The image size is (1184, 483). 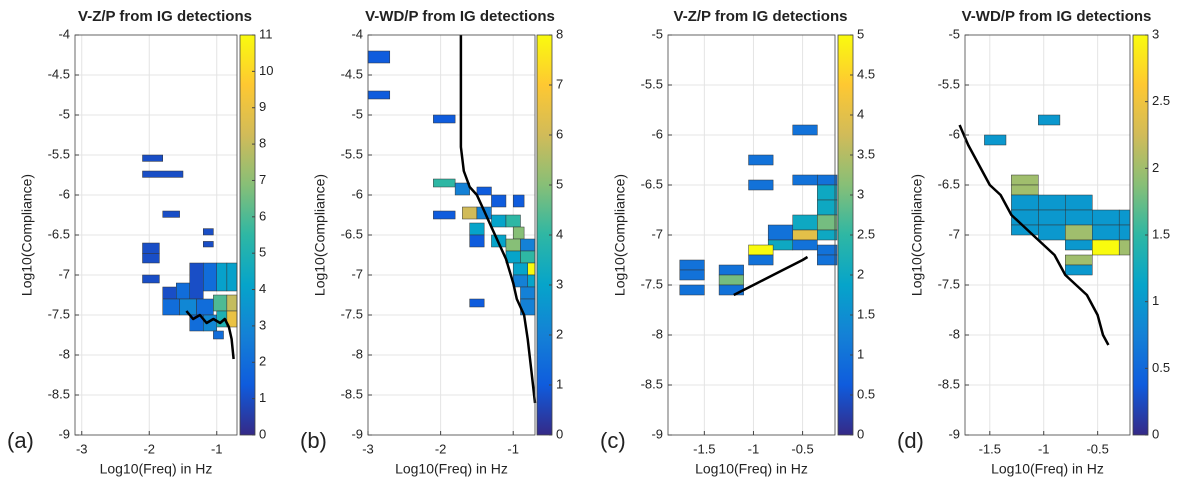 I want to click on colorbar-tick-label: 2, so click(x=262, y=361).